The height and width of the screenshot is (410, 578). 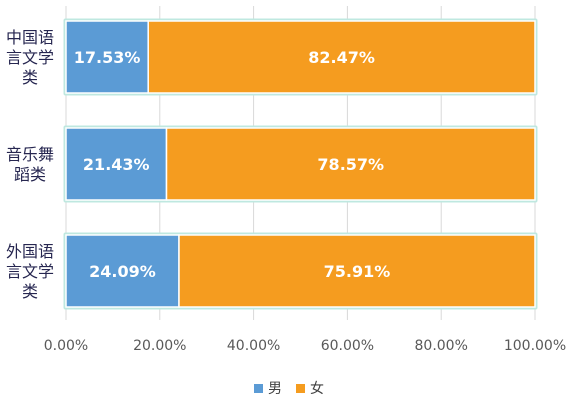 I want to click on data-label: 24.09%, so click(x=122, y=271).